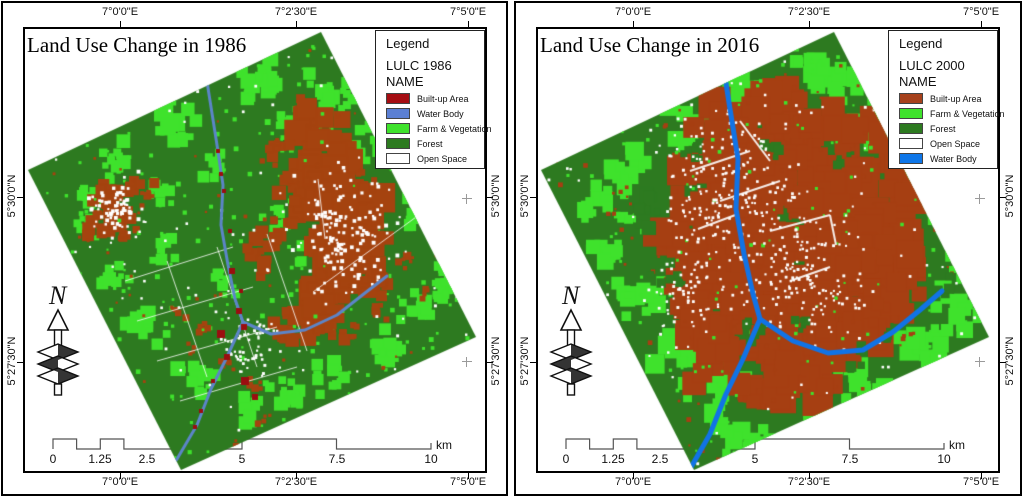 This screenshot has width=1024, height=497. What do you see at coordinates (444, 445) in the screenshot?
I see `scale-bar-unit: km` at bounding box center [444, 445].